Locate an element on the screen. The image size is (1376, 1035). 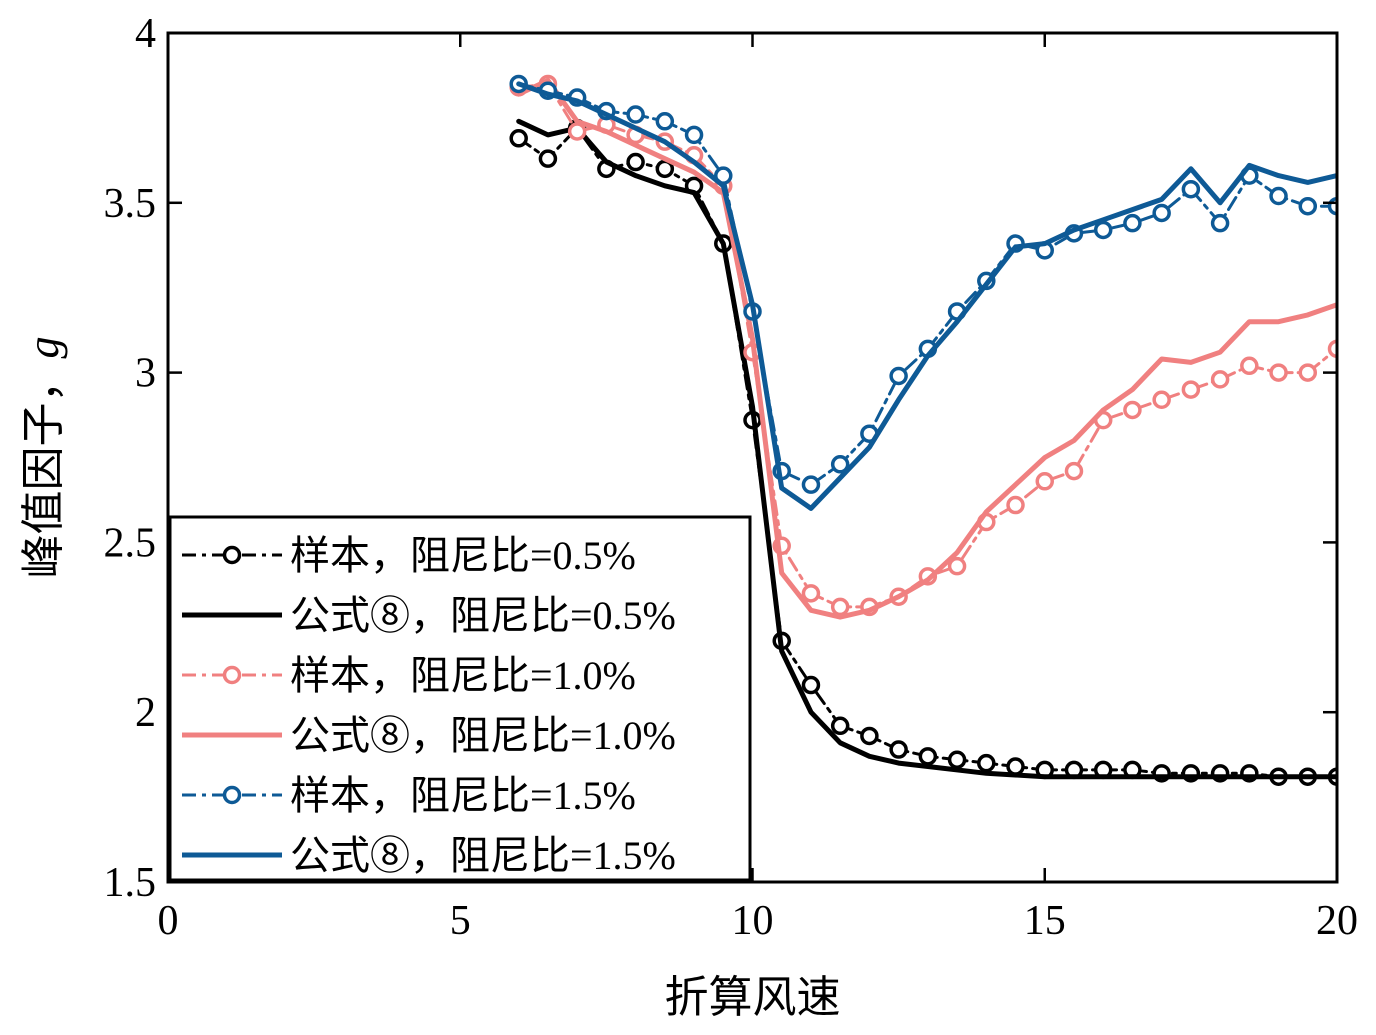
legend-entry-2: 公式⑧，阻尼比=0.5% is located at coordinates (429, 615).